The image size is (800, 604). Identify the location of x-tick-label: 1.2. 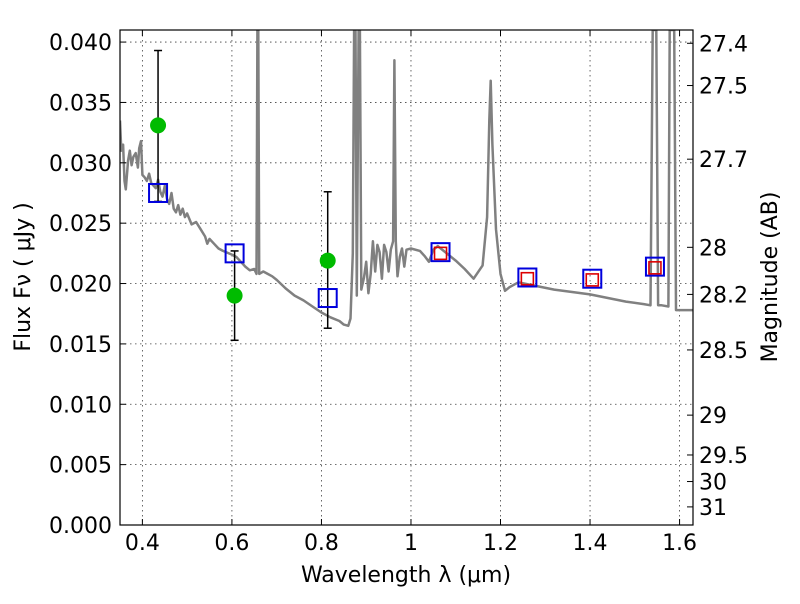
(500, 543).